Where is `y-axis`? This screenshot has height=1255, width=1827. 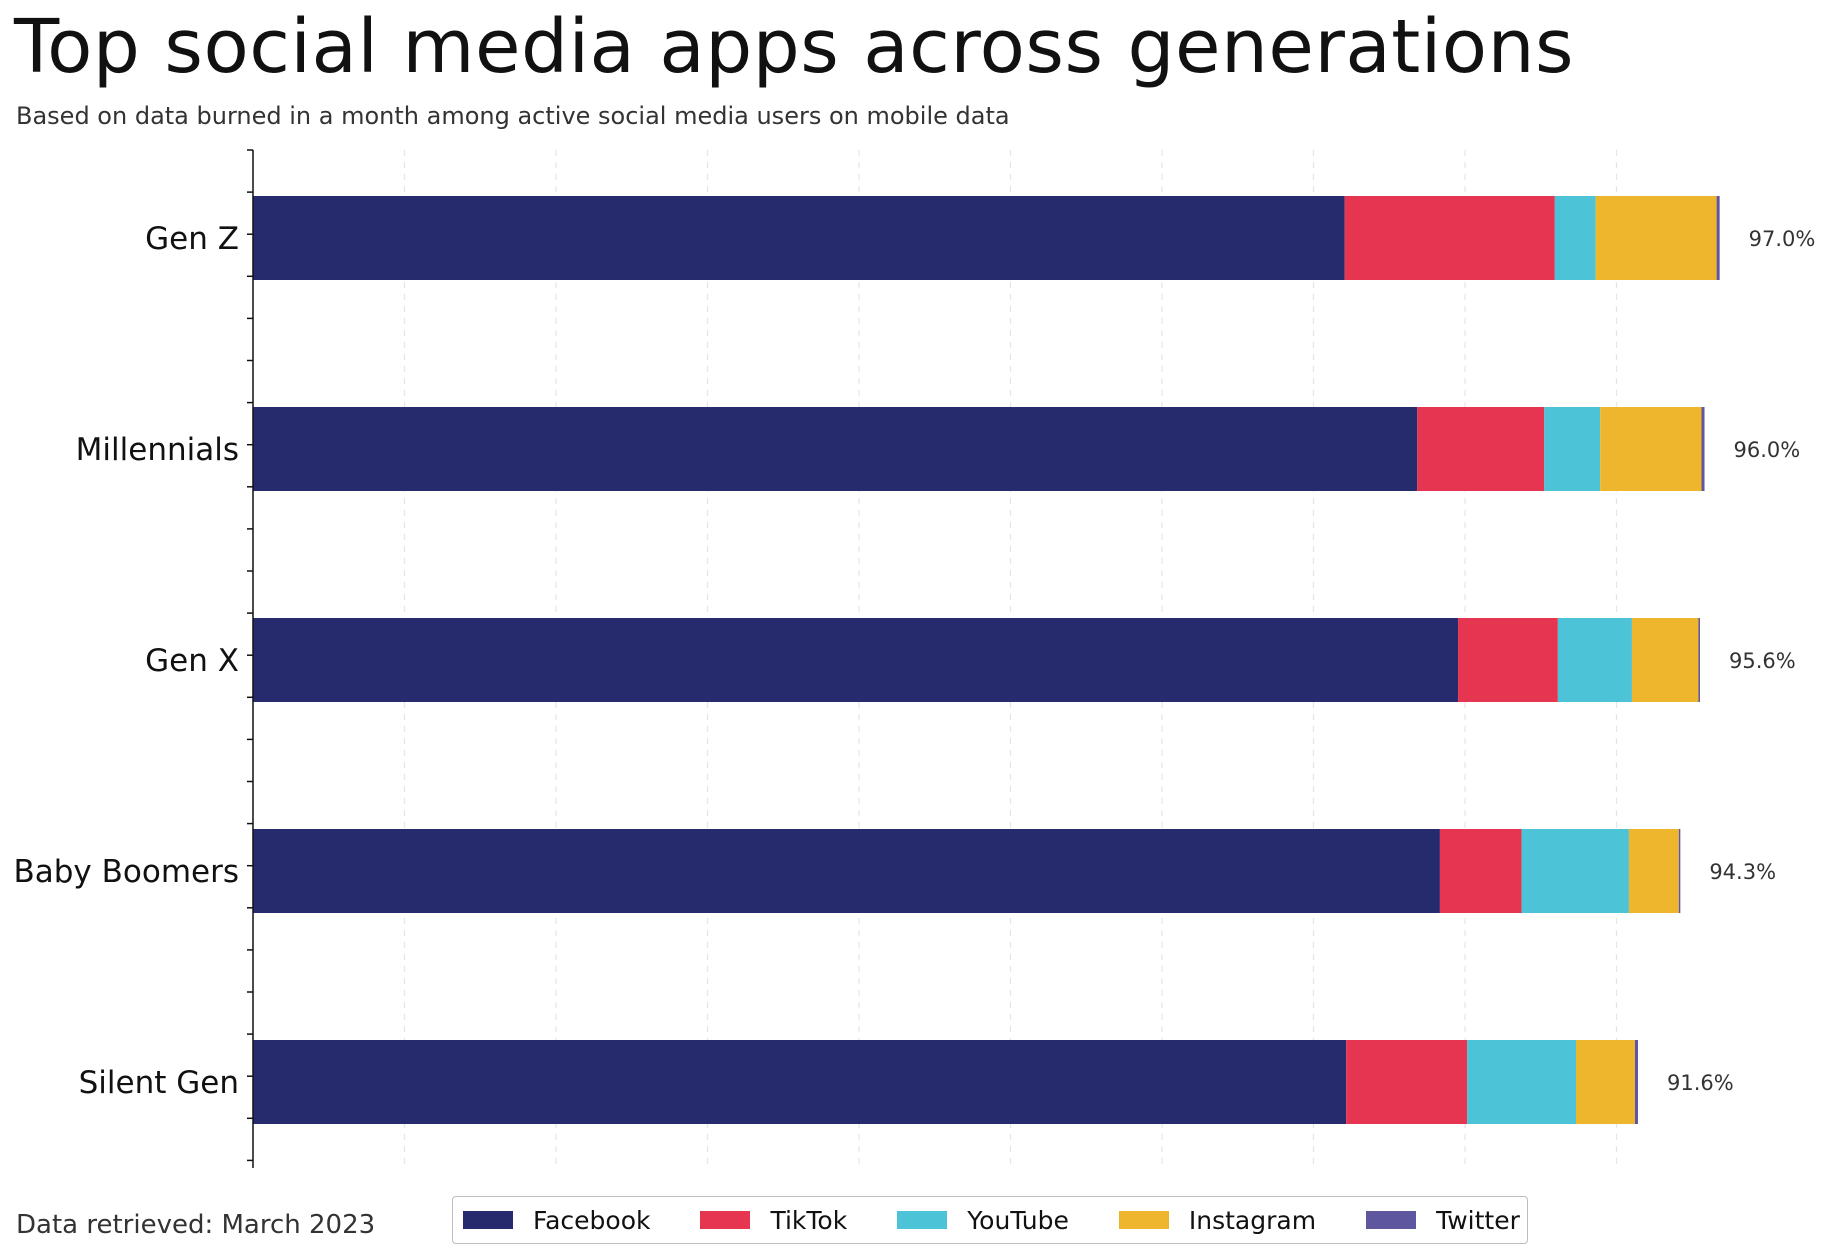 y-axis is located at coordinates (250, 658).